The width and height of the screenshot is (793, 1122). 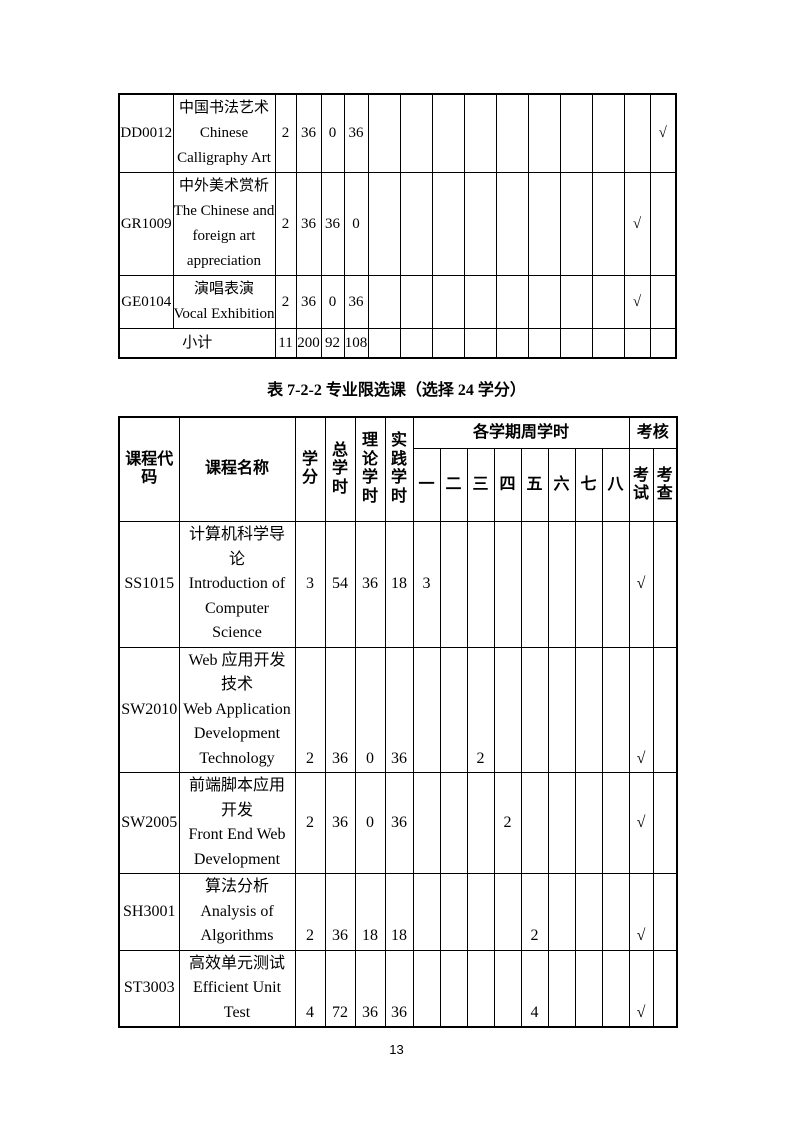 What do you see at coordinates (663, 133) in the screenshot?
I see `inspection-checkmark-cell: √` at bounding box center [663, 133].